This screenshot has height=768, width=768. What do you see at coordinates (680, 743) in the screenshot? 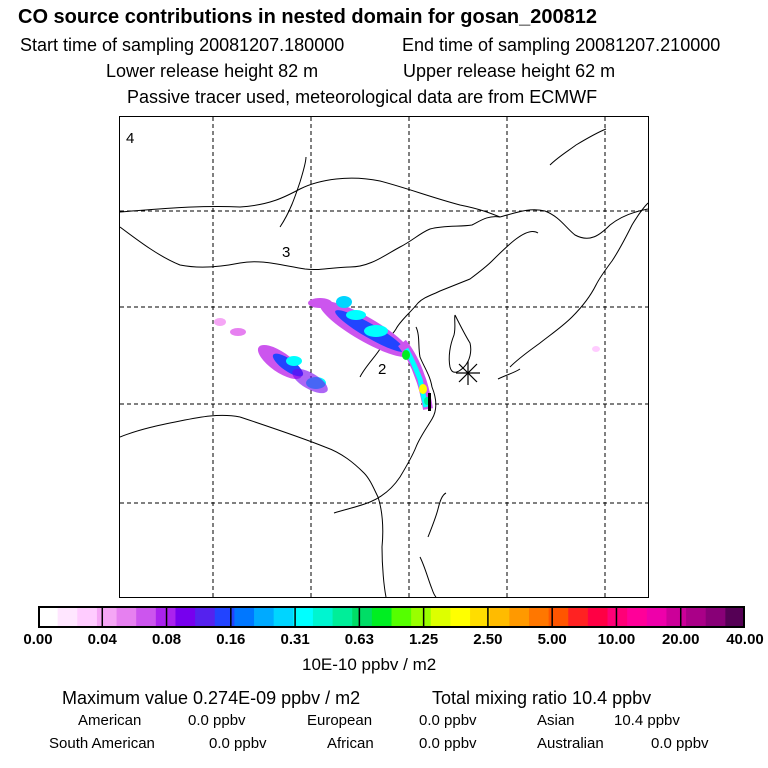
I see `australian-value: 0.0 ppbv` at bounding box center [680, 743].